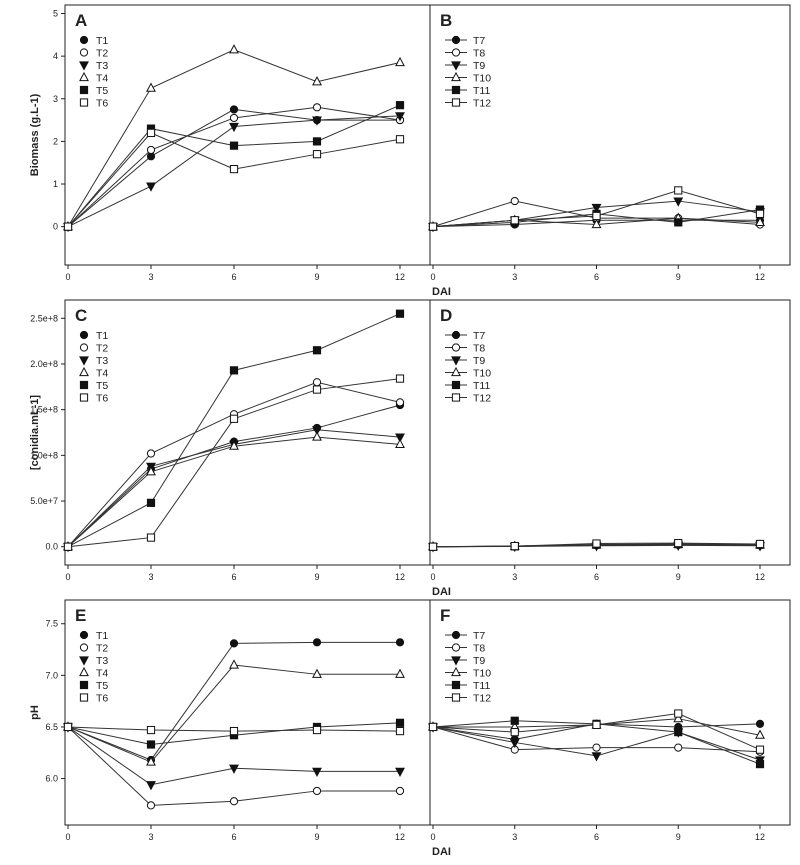 Image resolution: width=800 pixels, height=865 pixels. I want to click on legend-entry: T1, so click(93, 336).